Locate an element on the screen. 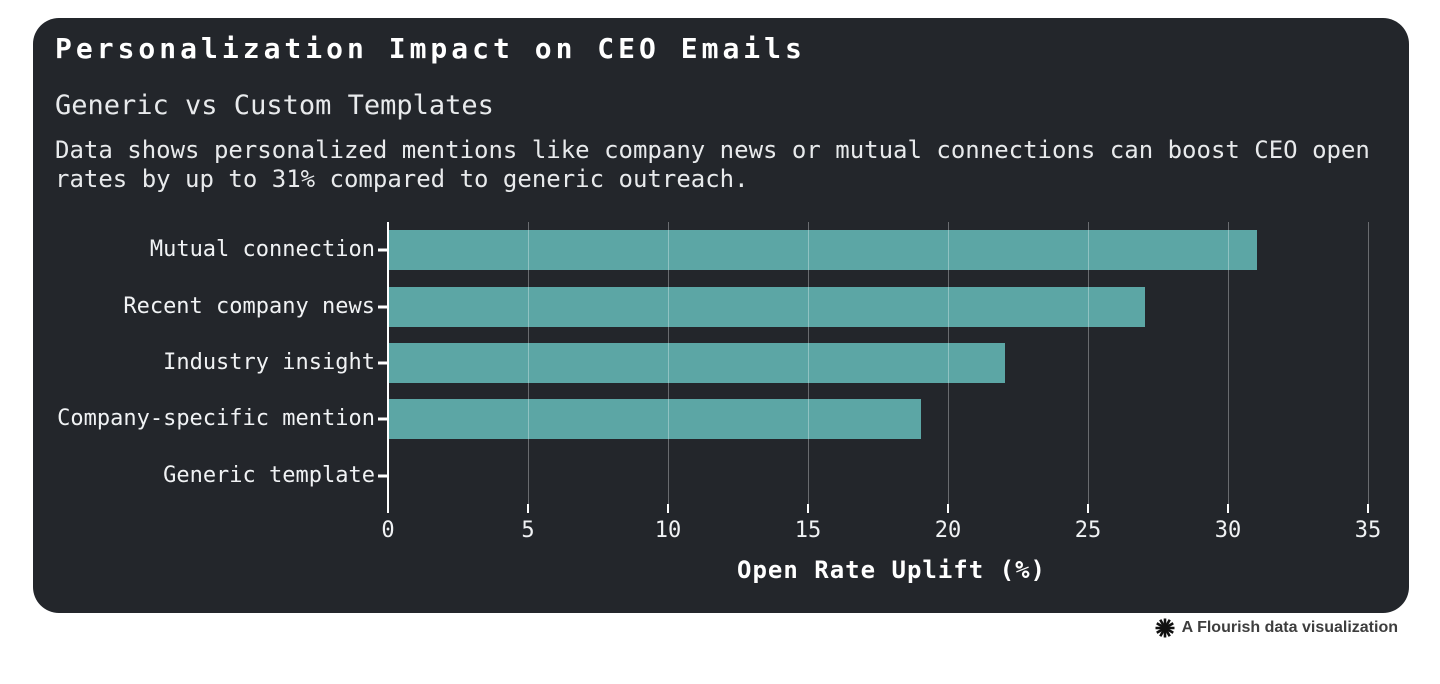  x-axis-tick-label: 20 is located at coordinates (948, 530).